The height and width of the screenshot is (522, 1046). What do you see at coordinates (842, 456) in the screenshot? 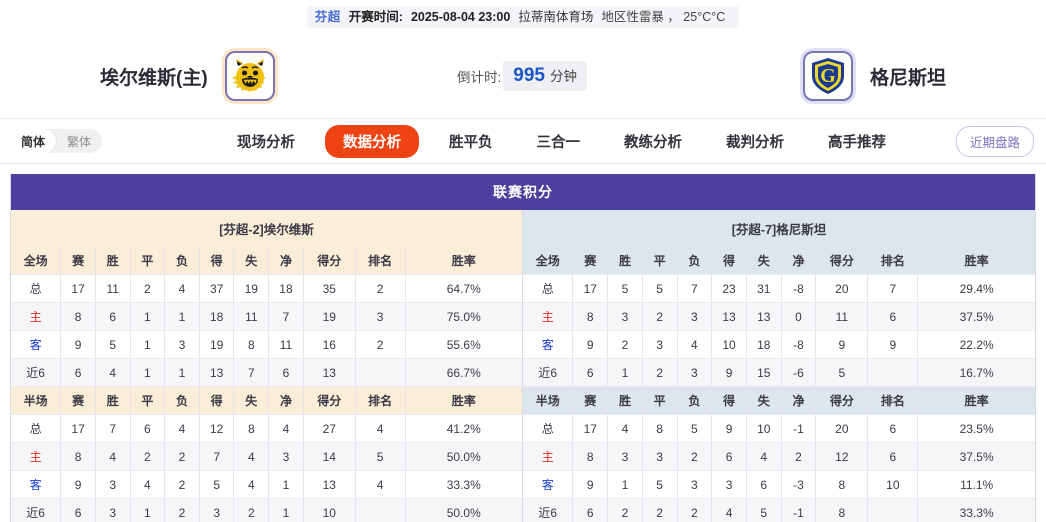
I see `cell-points: 12` at bounding box center [842, 456].